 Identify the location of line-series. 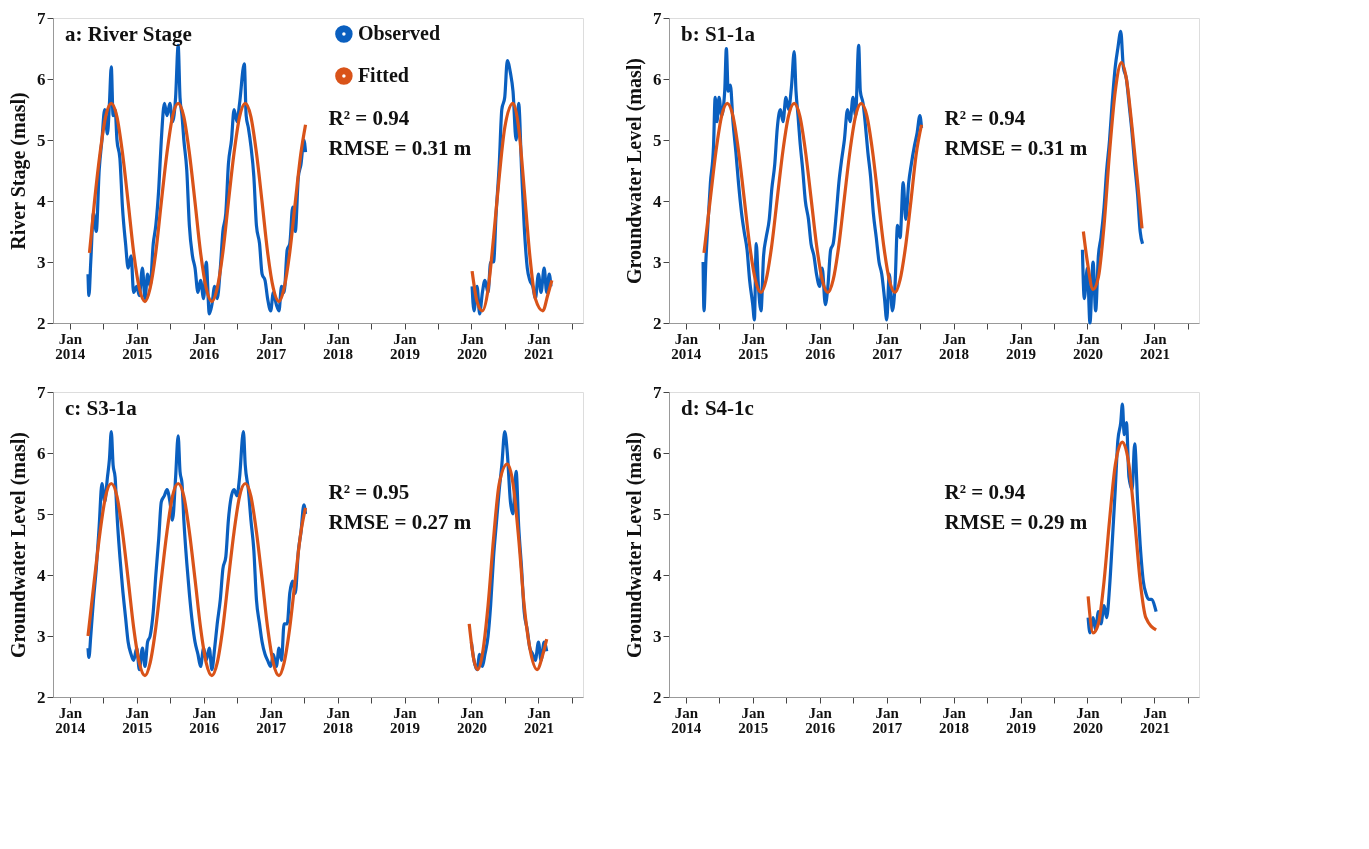
(1122, 537).